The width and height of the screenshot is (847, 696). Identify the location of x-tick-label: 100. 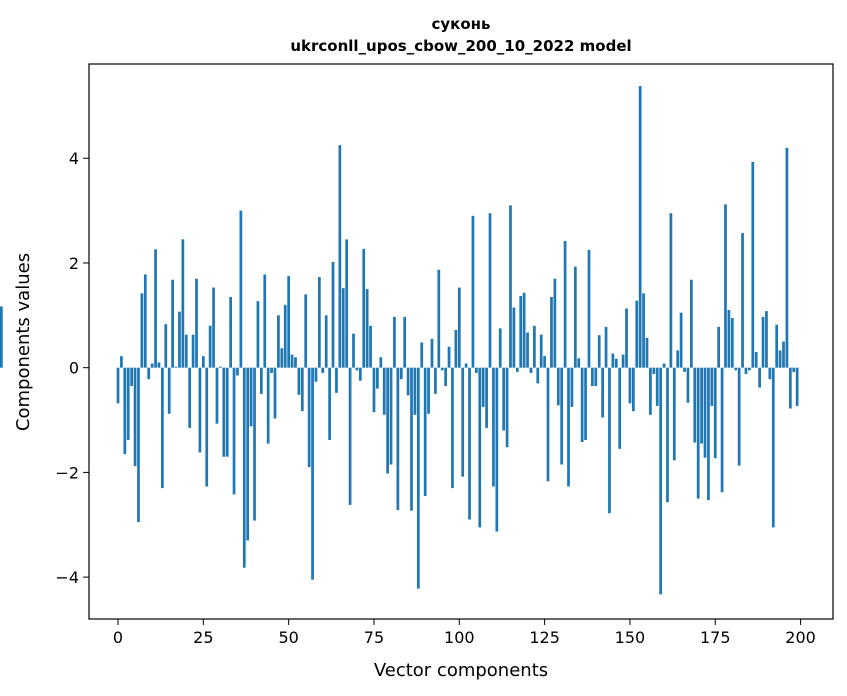
(459, 637).